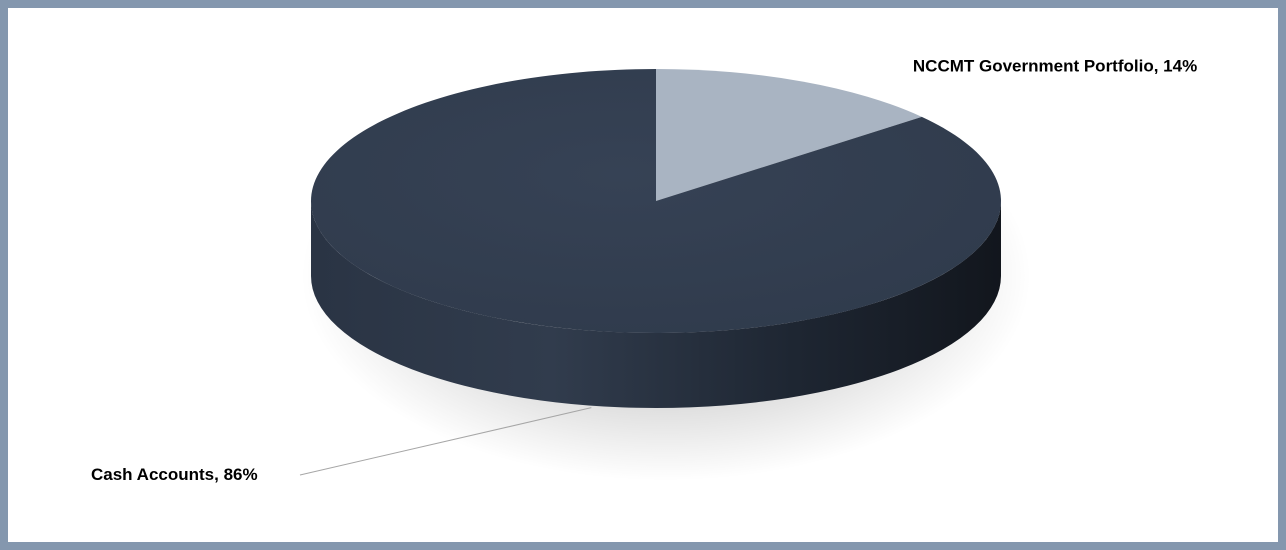  Describe the element at coordinates (1055, 66) in the screenshot. I see `data-label-nccmt-government-portfolio: NCCMT Government Portfolio, 14%` at that location.